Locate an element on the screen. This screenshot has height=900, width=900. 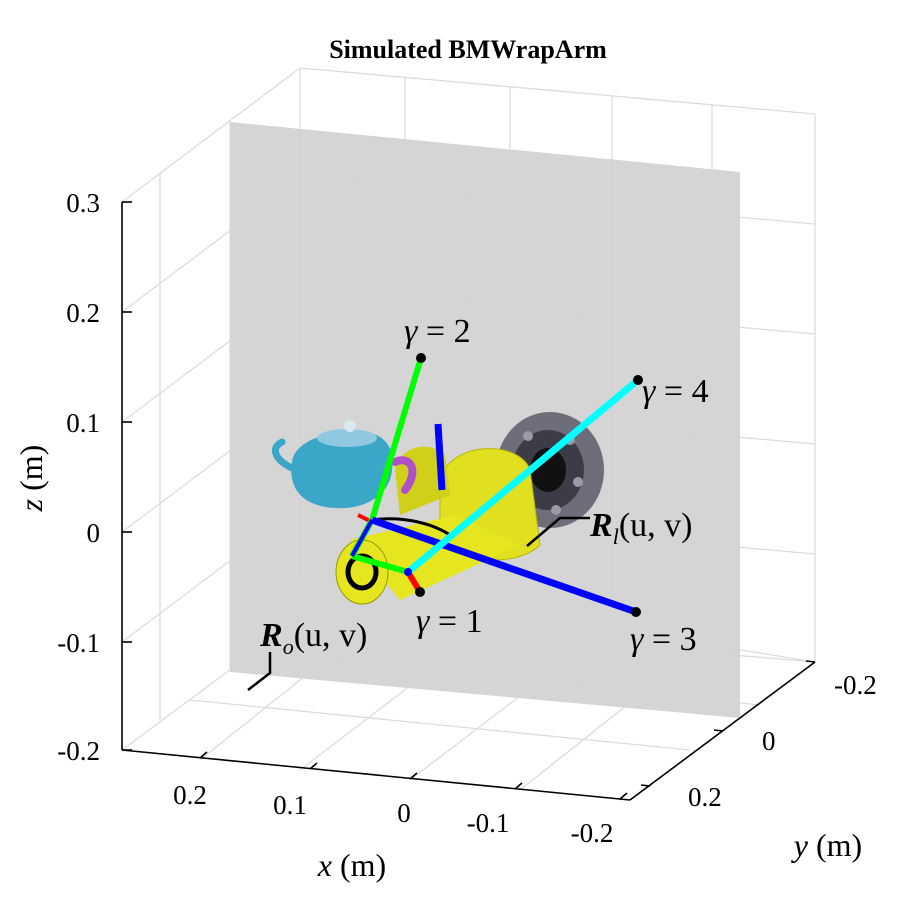
z-tick-label: 0.1 is located at coordinates (83, 423).